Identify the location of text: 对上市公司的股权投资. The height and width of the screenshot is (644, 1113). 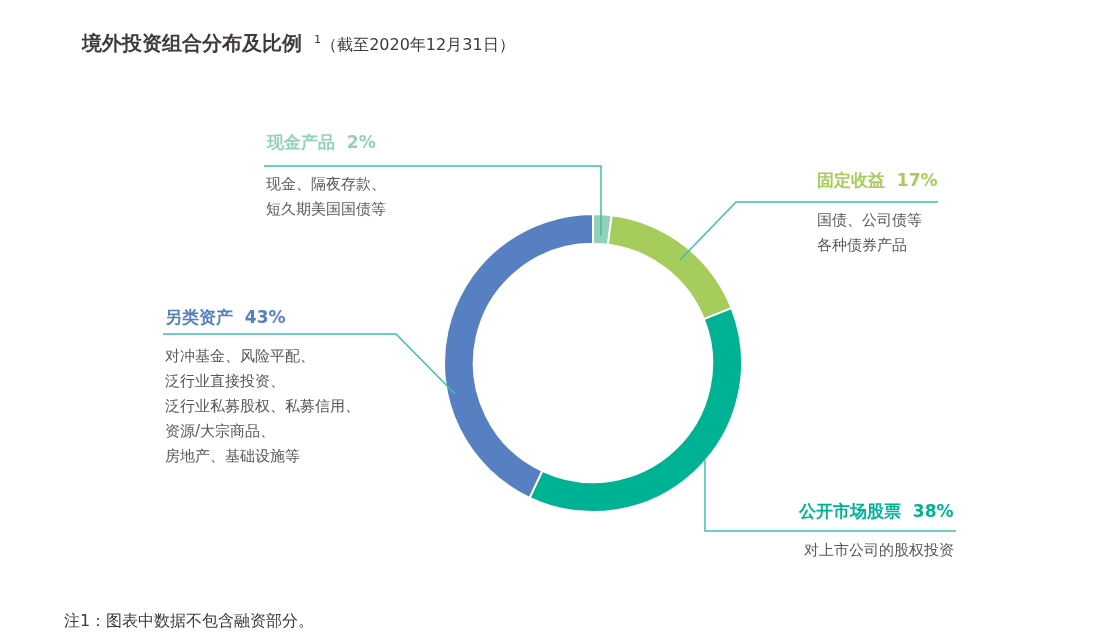
(879, 550).